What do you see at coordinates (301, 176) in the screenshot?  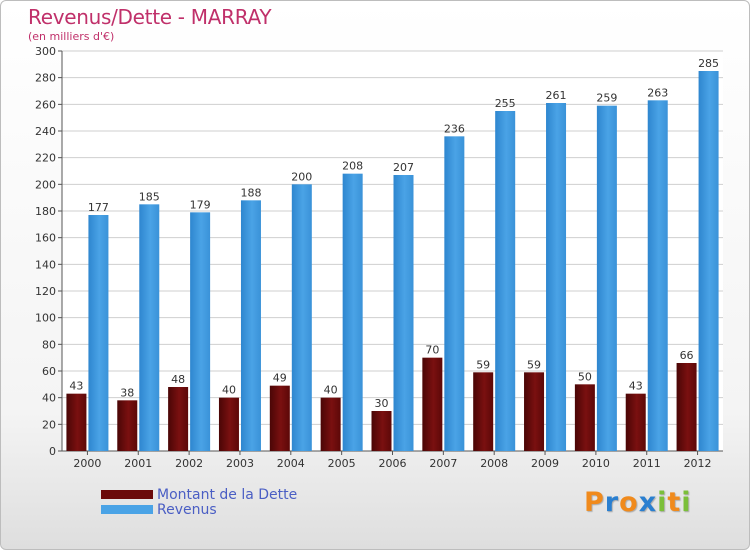 I see `data-label-revenus: 200` at bounding box center [301, 176].